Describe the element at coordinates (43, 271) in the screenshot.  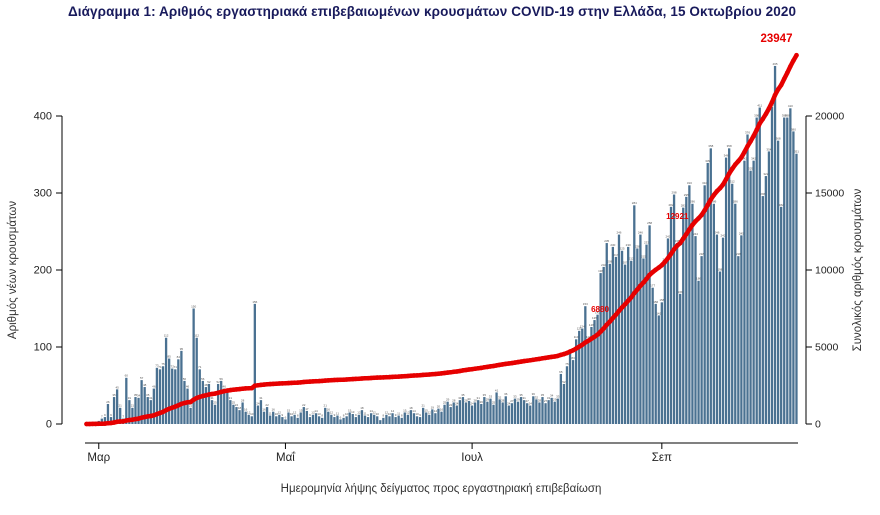
I see `left-axis-tick-label: 200` at that location.